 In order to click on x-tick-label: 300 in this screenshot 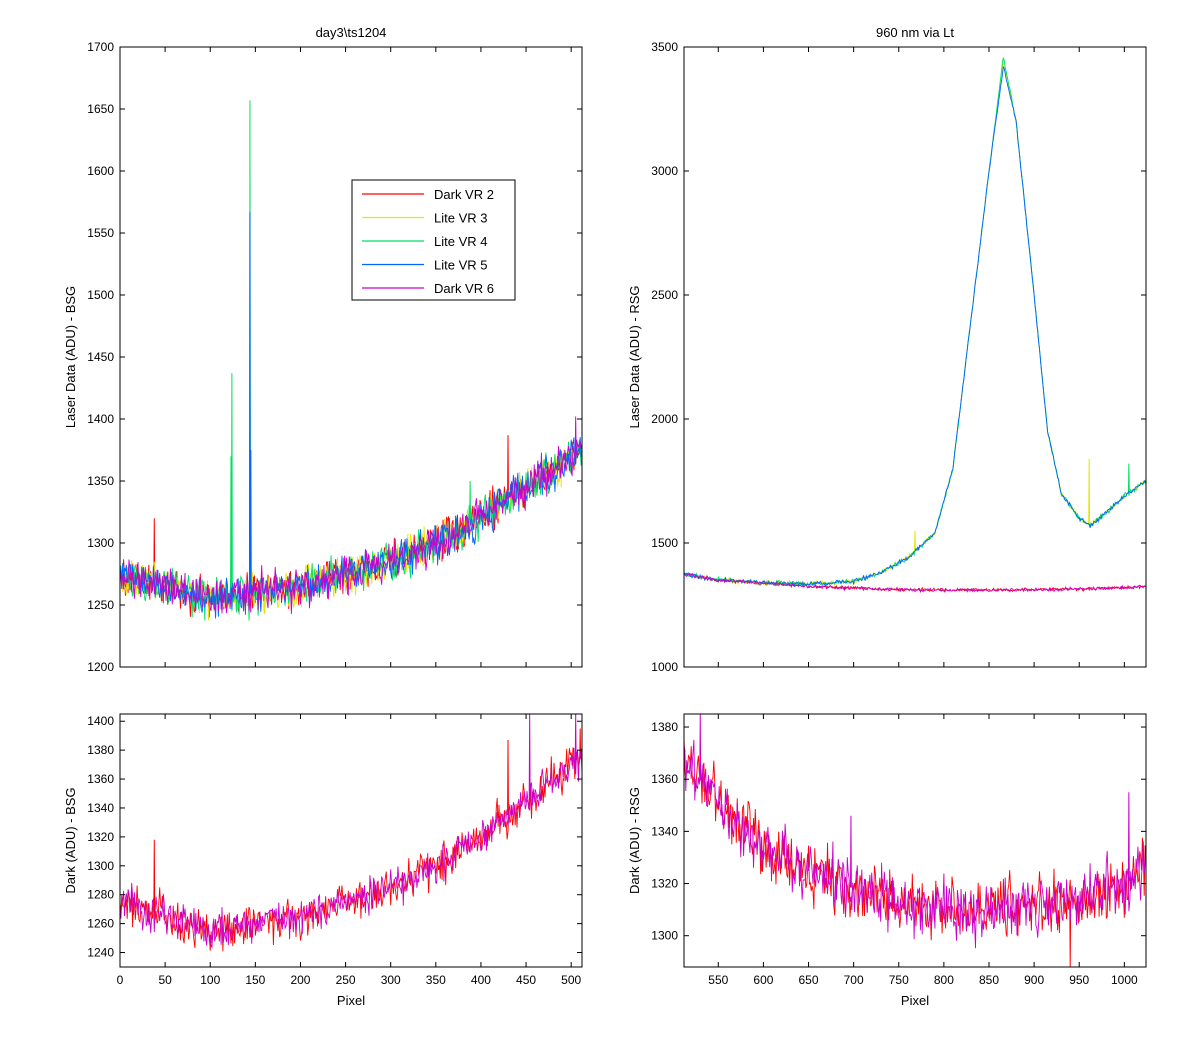, I will do `click(391, 980)`.